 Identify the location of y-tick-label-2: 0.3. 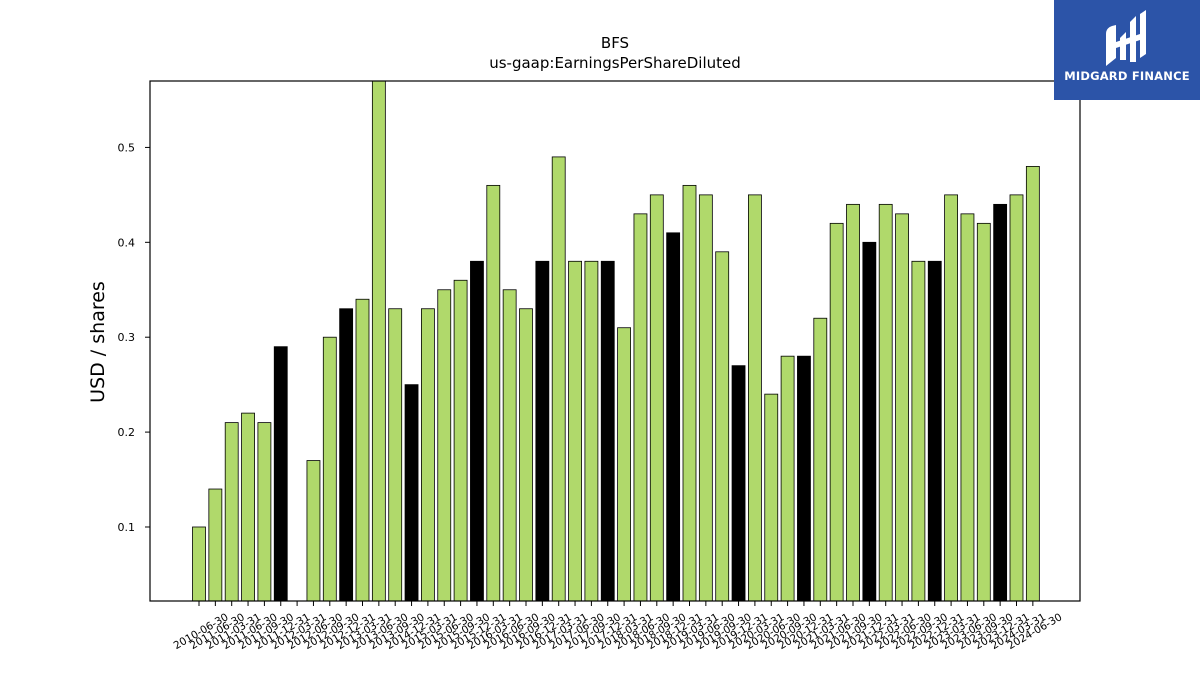
(127, 337).